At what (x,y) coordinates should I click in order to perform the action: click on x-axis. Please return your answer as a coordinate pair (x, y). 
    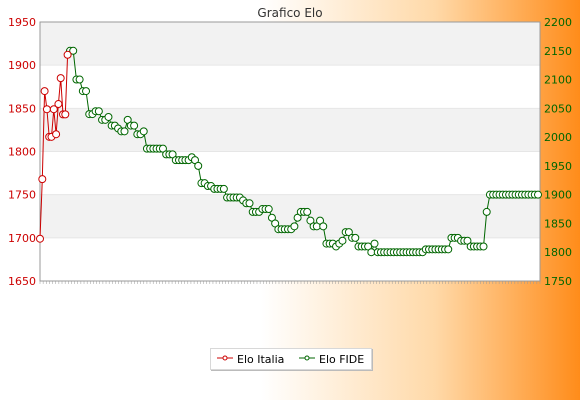
    Looking at the image, I should click on (290, 282).